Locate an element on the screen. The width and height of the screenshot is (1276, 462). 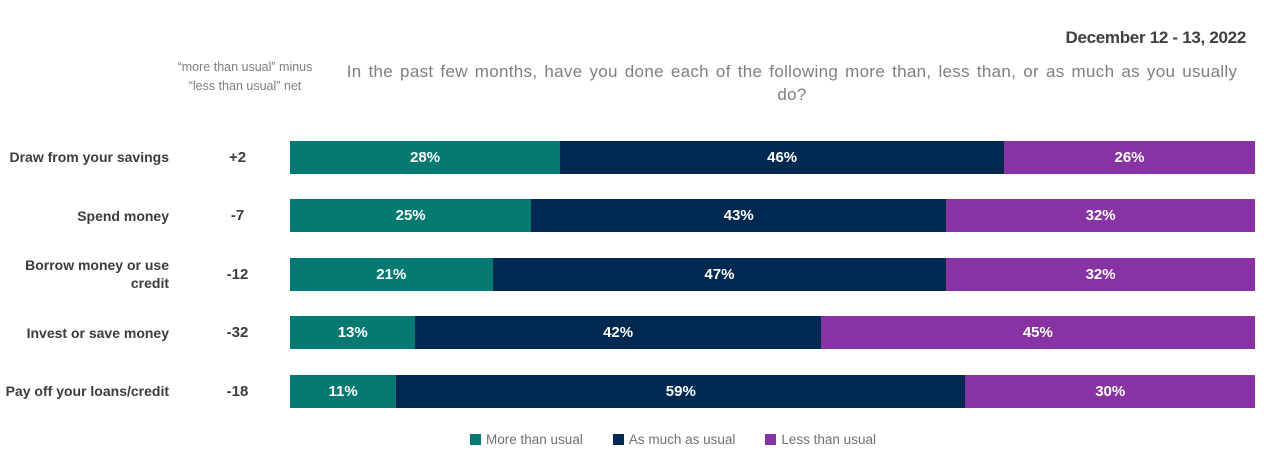
bar-value-label: 42% is located at coordinates (618, 333).